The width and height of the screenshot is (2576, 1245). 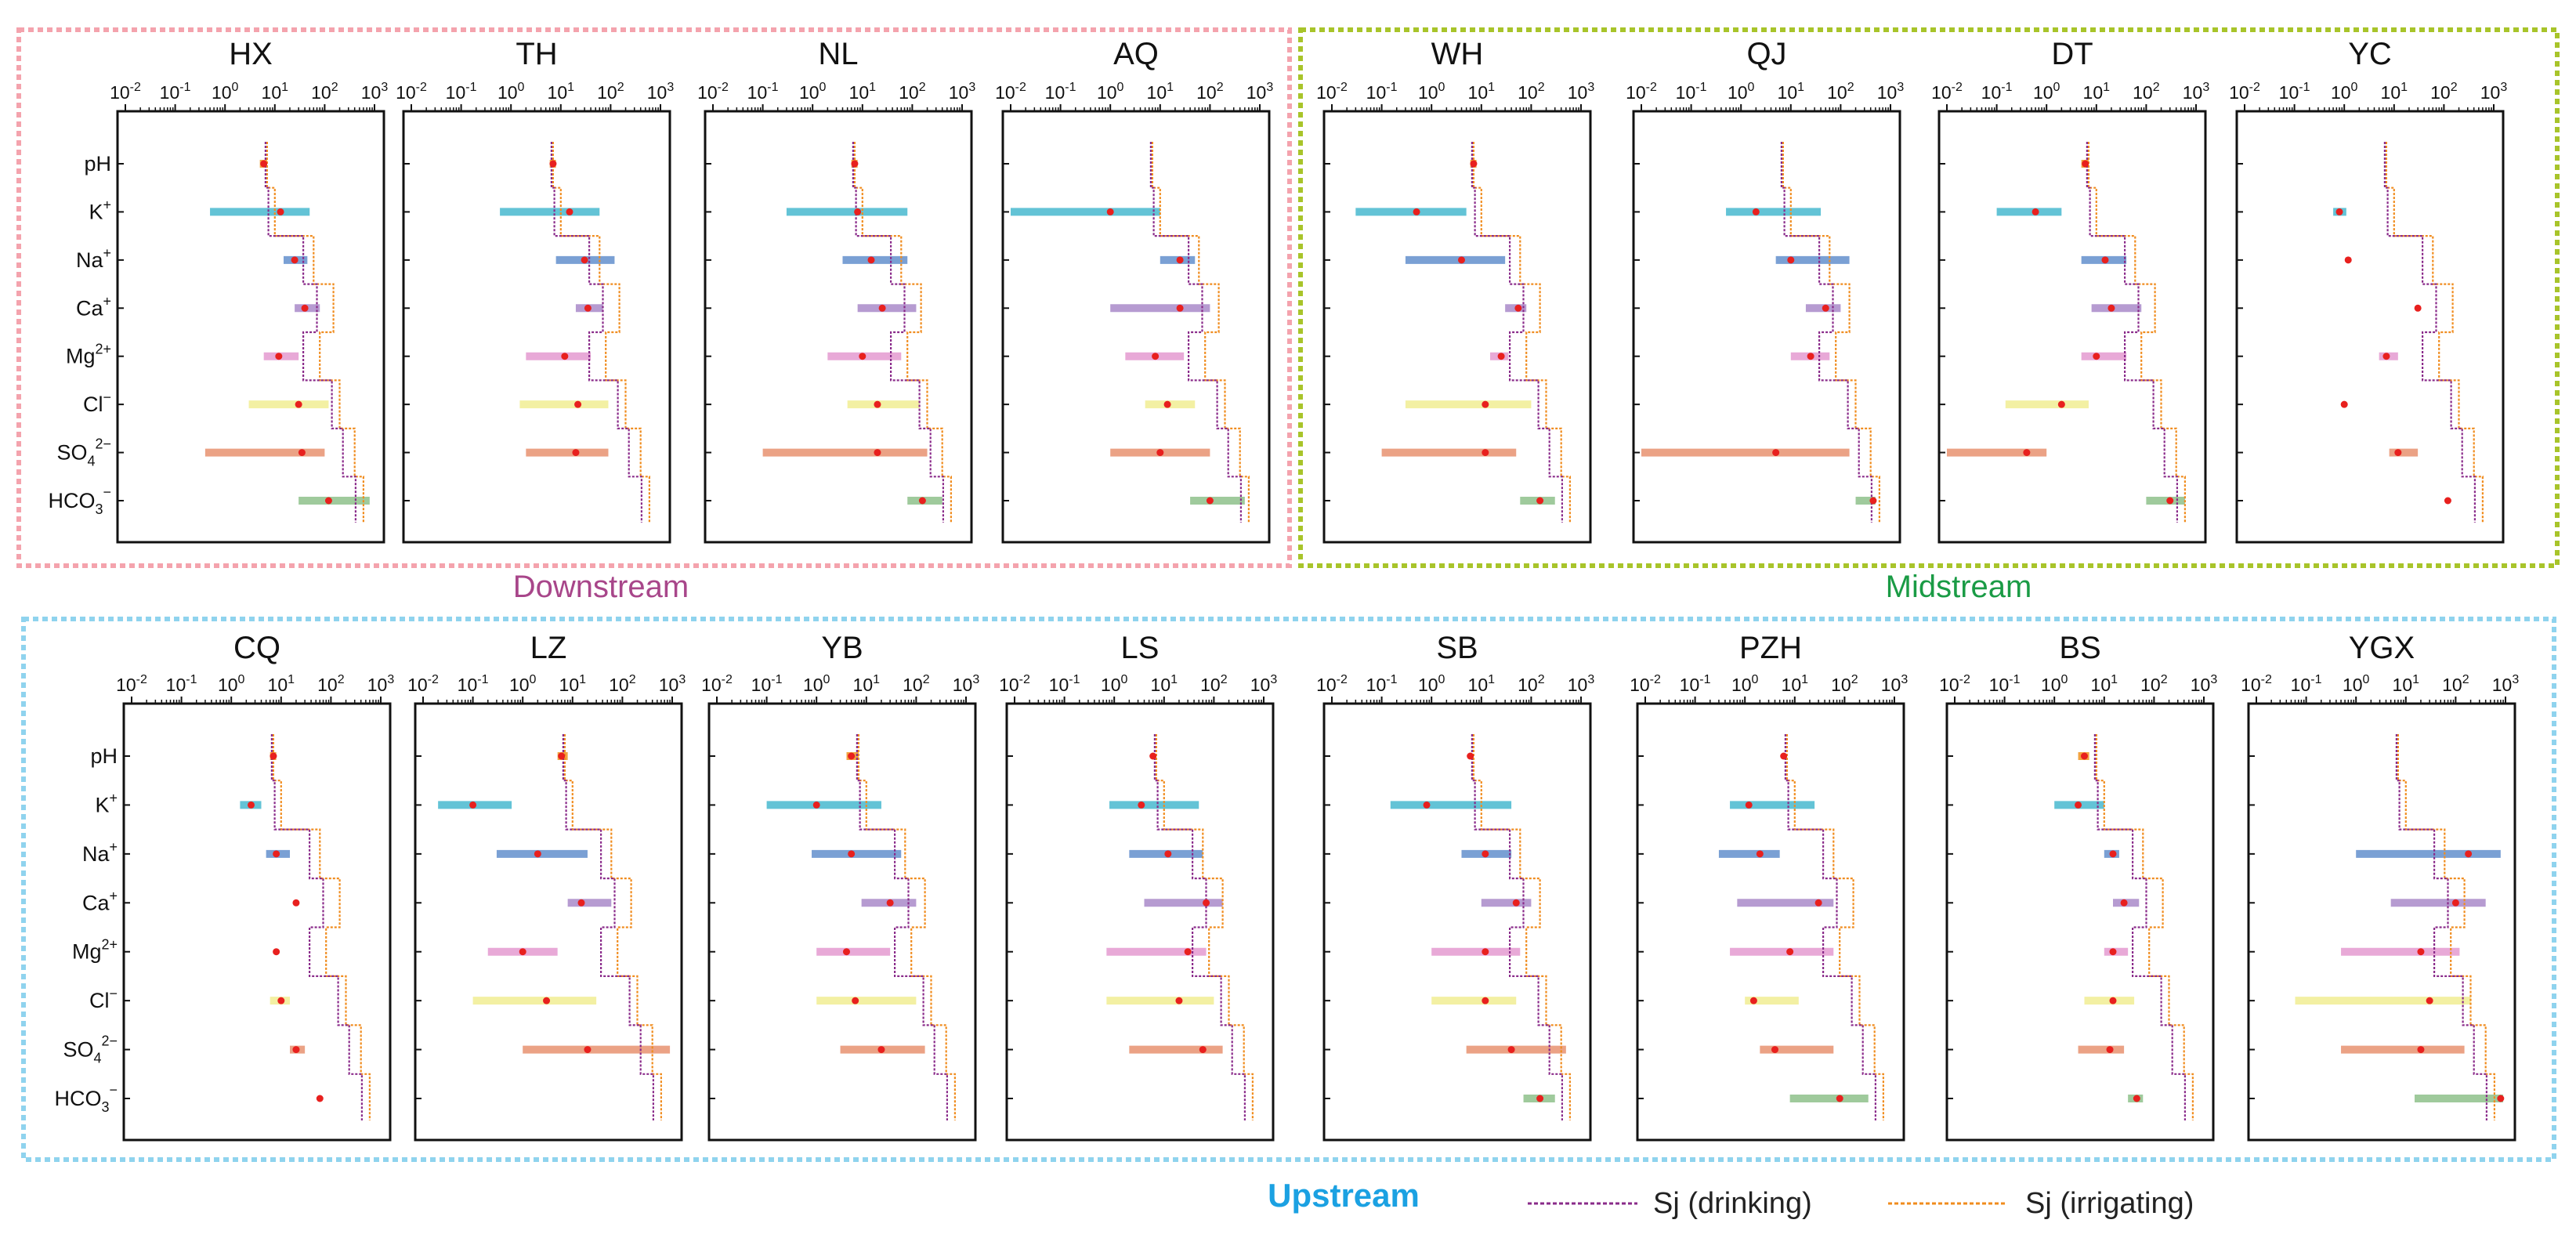 What do you see at coordinates (91, 1049) in the screenshot?
I see `y-tick-label: SO42−` at bounding box center [91, 1049].